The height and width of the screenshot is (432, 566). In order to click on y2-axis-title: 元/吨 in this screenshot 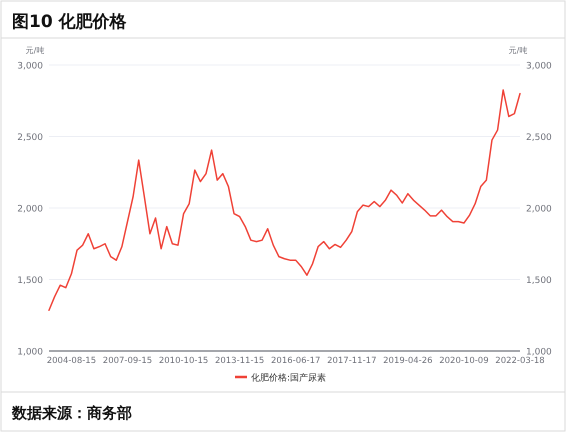, I will do `click(518, 50)`.